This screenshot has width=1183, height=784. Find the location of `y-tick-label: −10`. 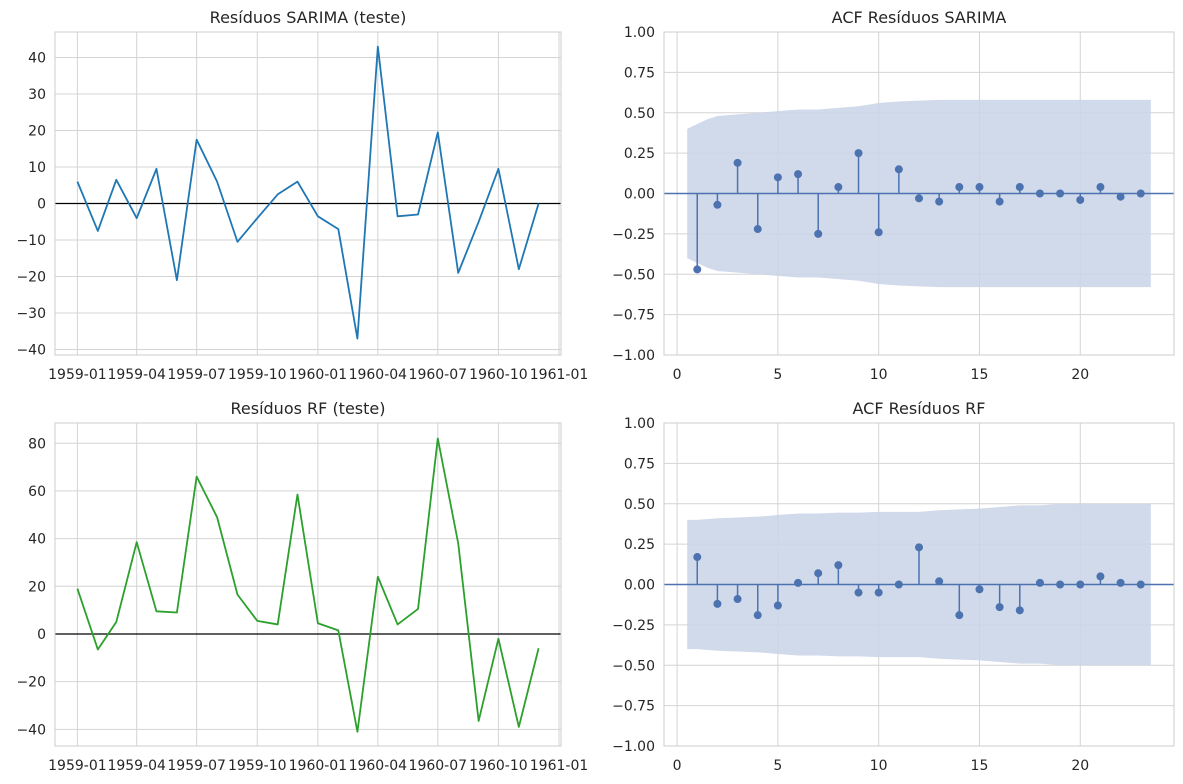

y-tick-label: −10 is located at coordinates (31, 241).